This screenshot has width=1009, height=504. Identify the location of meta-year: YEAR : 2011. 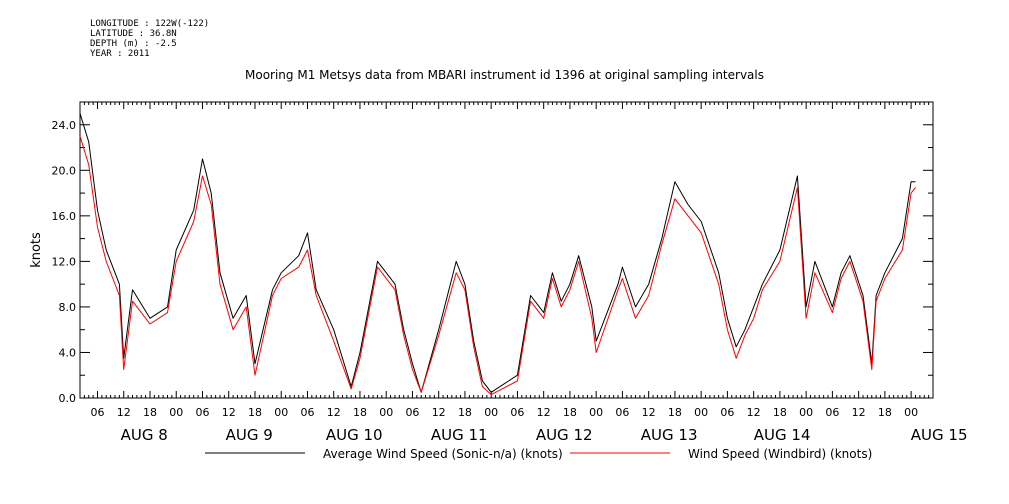
(120, 54).